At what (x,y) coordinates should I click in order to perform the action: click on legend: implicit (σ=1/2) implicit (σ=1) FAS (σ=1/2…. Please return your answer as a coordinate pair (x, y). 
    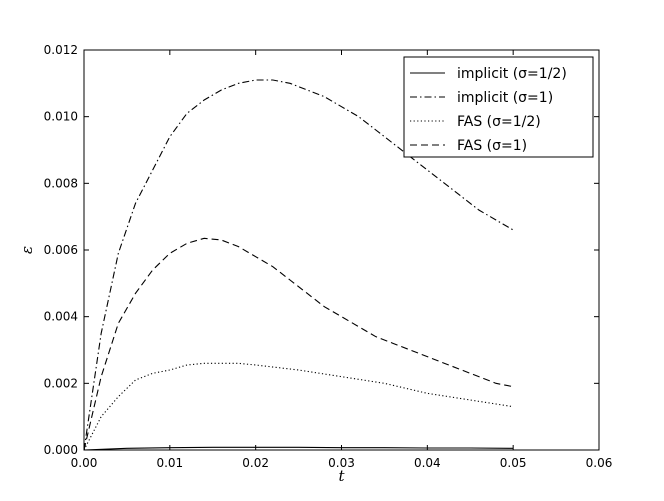
    Looking at the image, I should click on (498, 107).